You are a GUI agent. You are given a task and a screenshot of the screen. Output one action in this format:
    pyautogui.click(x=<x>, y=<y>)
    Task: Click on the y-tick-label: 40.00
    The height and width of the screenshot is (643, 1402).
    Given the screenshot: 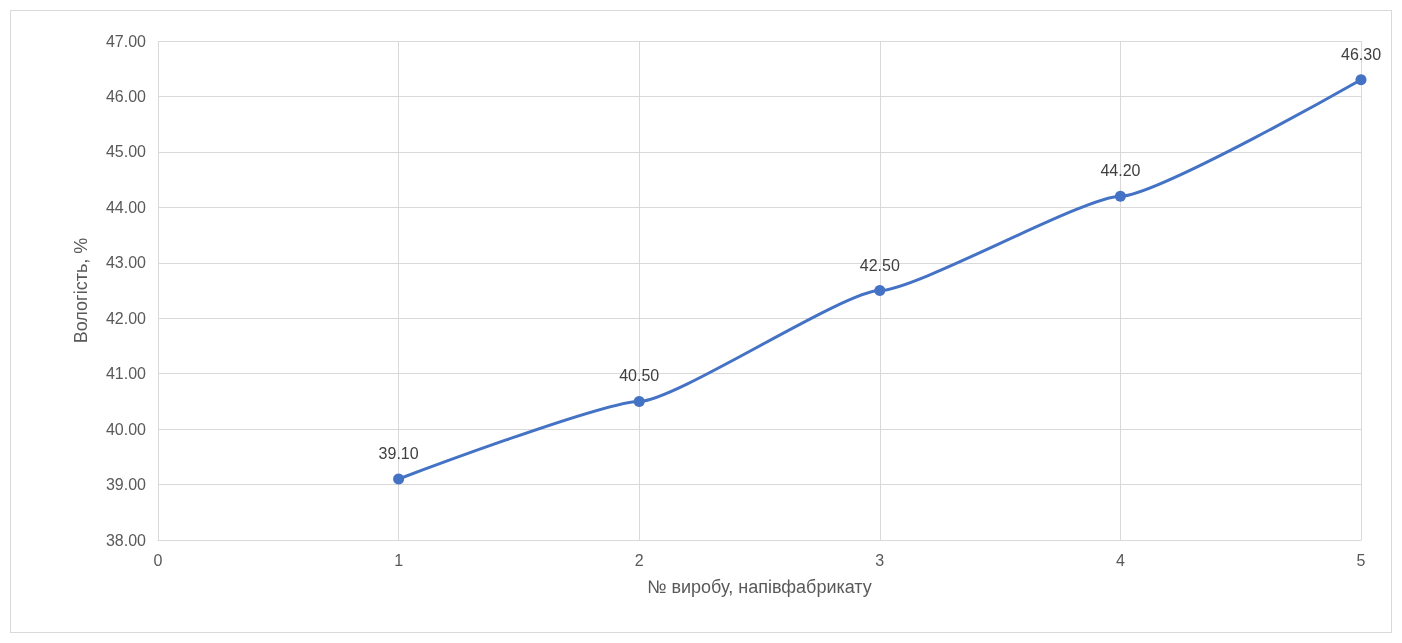 What is the action you would take?
    pyautogui.click(x=126, y=429)
    